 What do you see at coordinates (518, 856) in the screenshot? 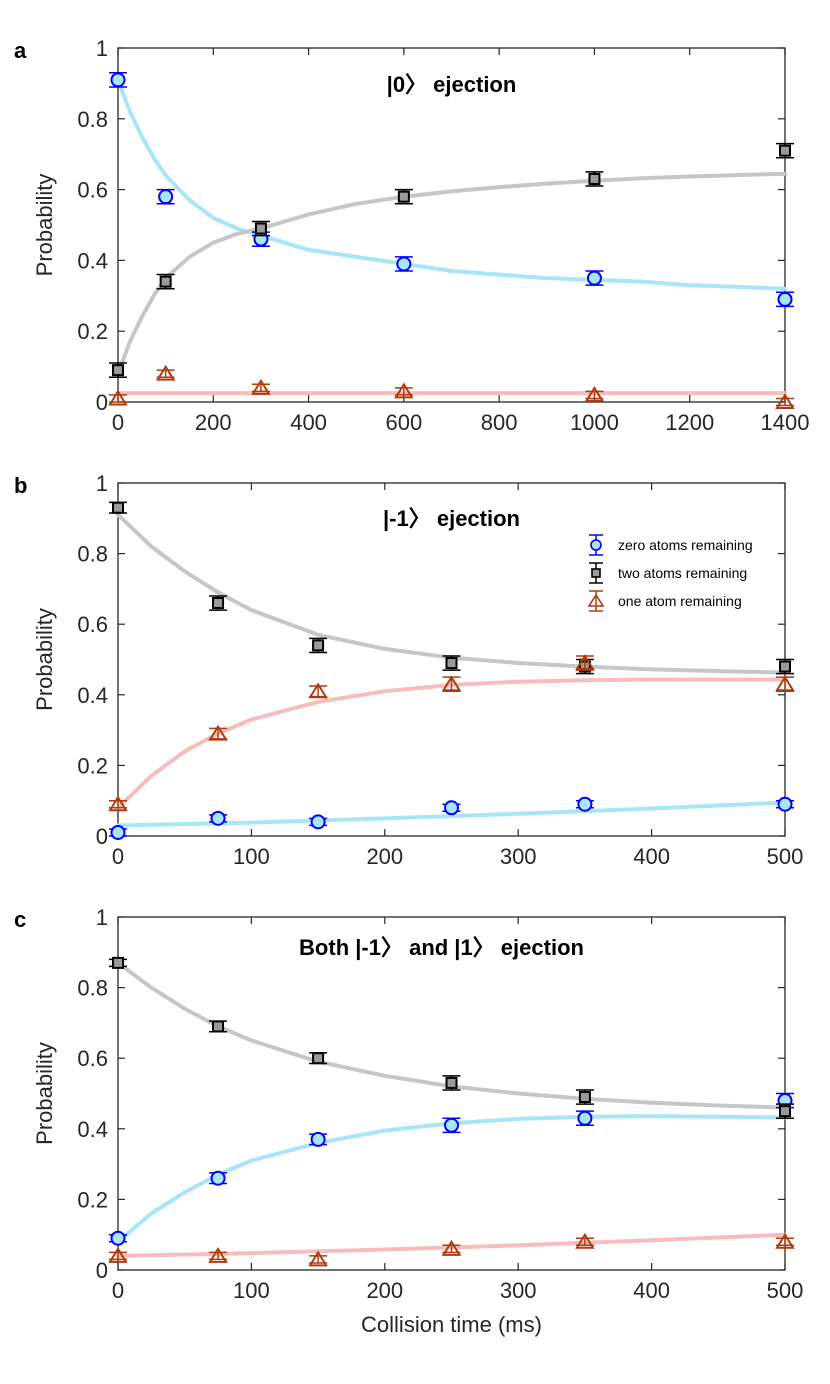
I see `x-tick-label: 300` at bounding box center [518, 856].